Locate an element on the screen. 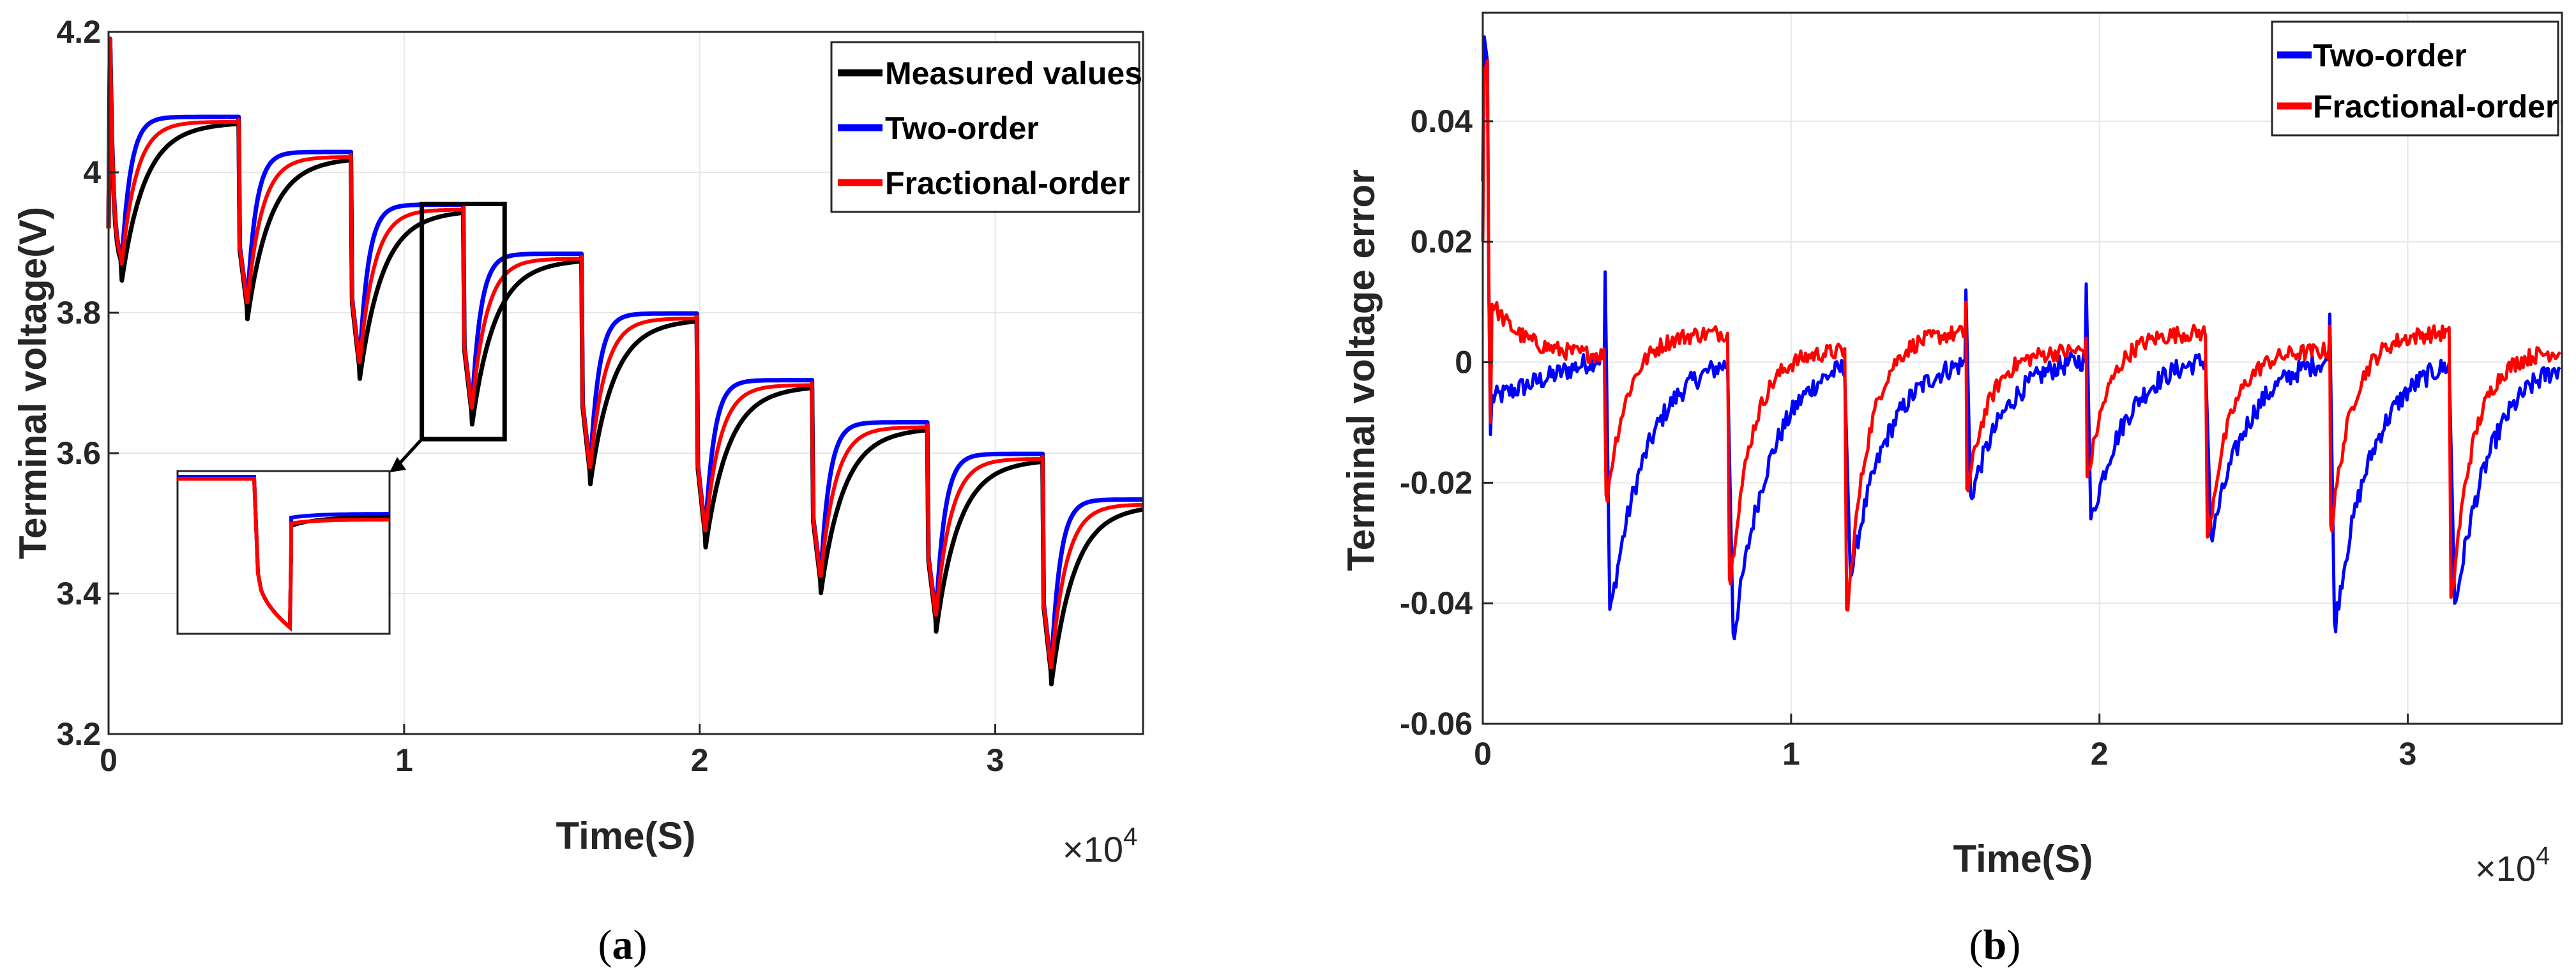 This screenshot has height=974, width=2576. panel-a-inset-lines is located at coordinates (284, 553).